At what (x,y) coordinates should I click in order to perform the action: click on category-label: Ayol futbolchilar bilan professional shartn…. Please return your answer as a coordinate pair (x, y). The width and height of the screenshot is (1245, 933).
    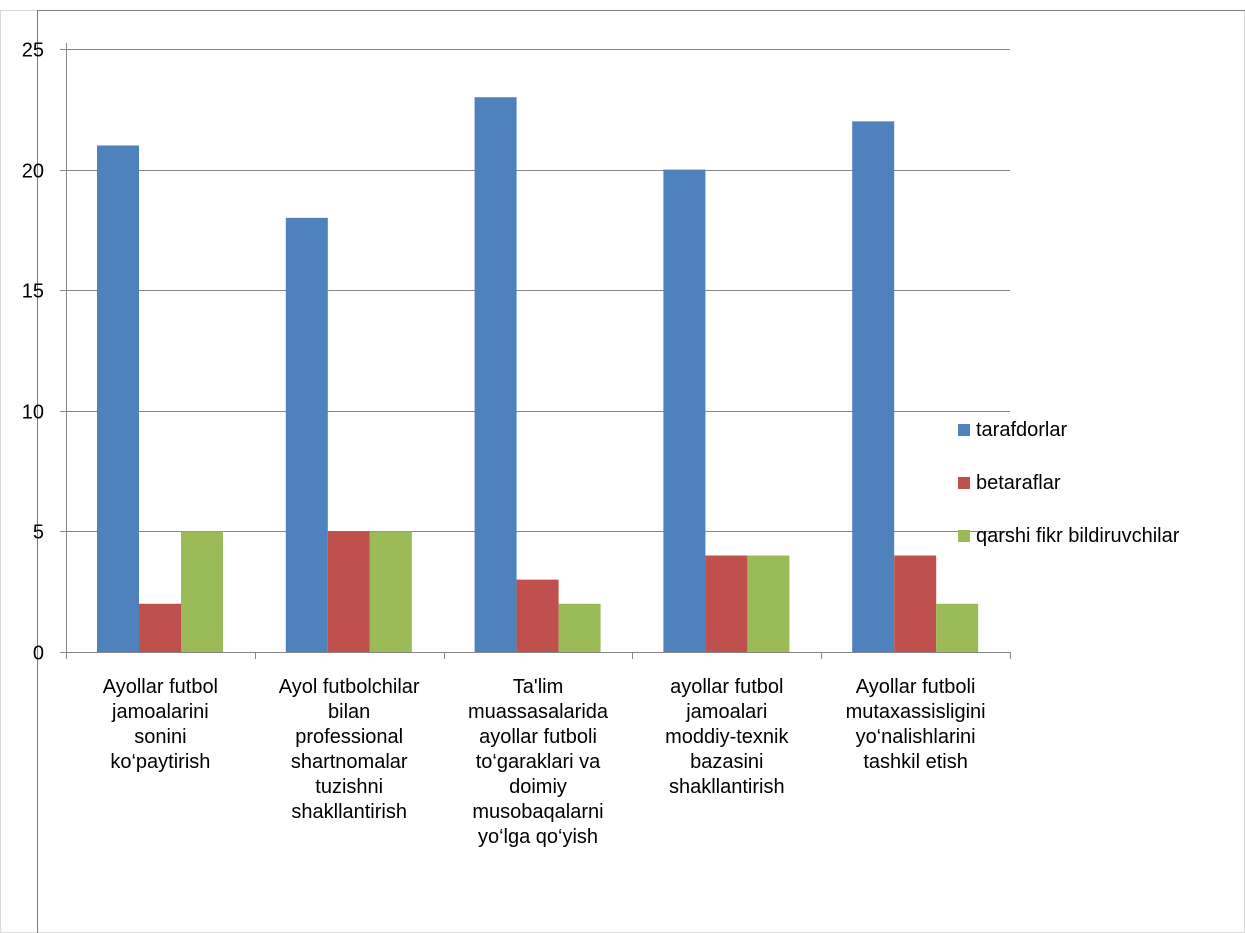
    Looking at the image, I should click on (349, 750).